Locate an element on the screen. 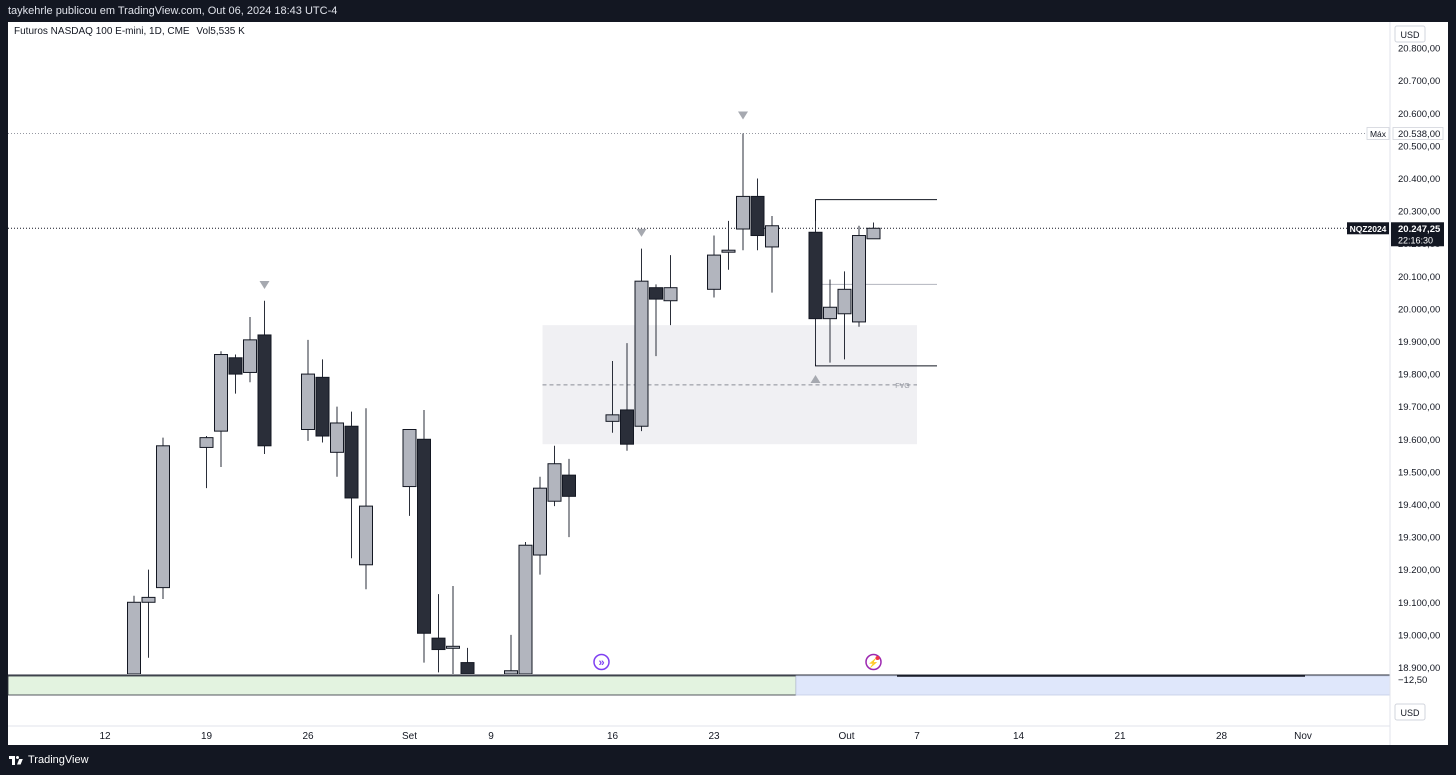 This screenshot has width=1456, height=775. price-tick-label: 19.100,00 is located at coordinates (1419, 603).